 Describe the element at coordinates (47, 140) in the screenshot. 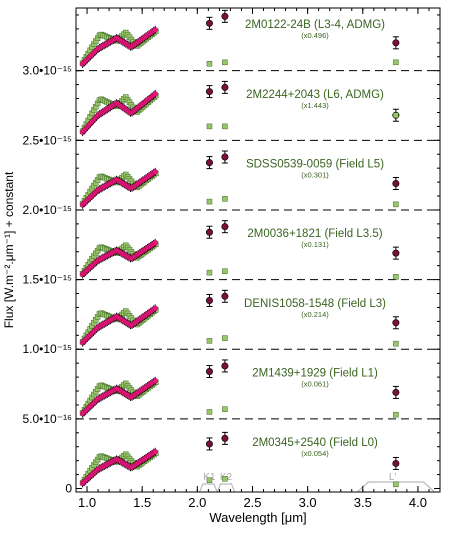

I see `y-tick-label: 2.5•10⁻¹⁵` at that location.